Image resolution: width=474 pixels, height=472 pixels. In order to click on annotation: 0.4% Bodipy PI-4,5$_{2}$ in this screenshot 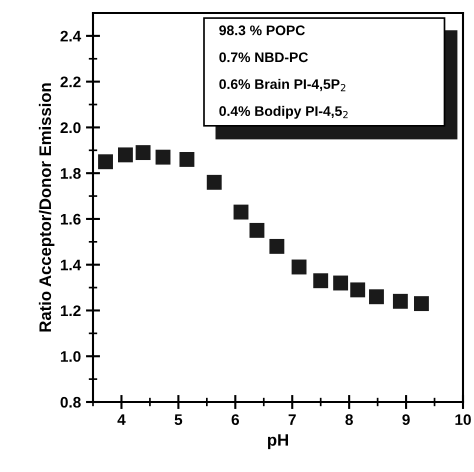, I will do `click(283, 112)`.